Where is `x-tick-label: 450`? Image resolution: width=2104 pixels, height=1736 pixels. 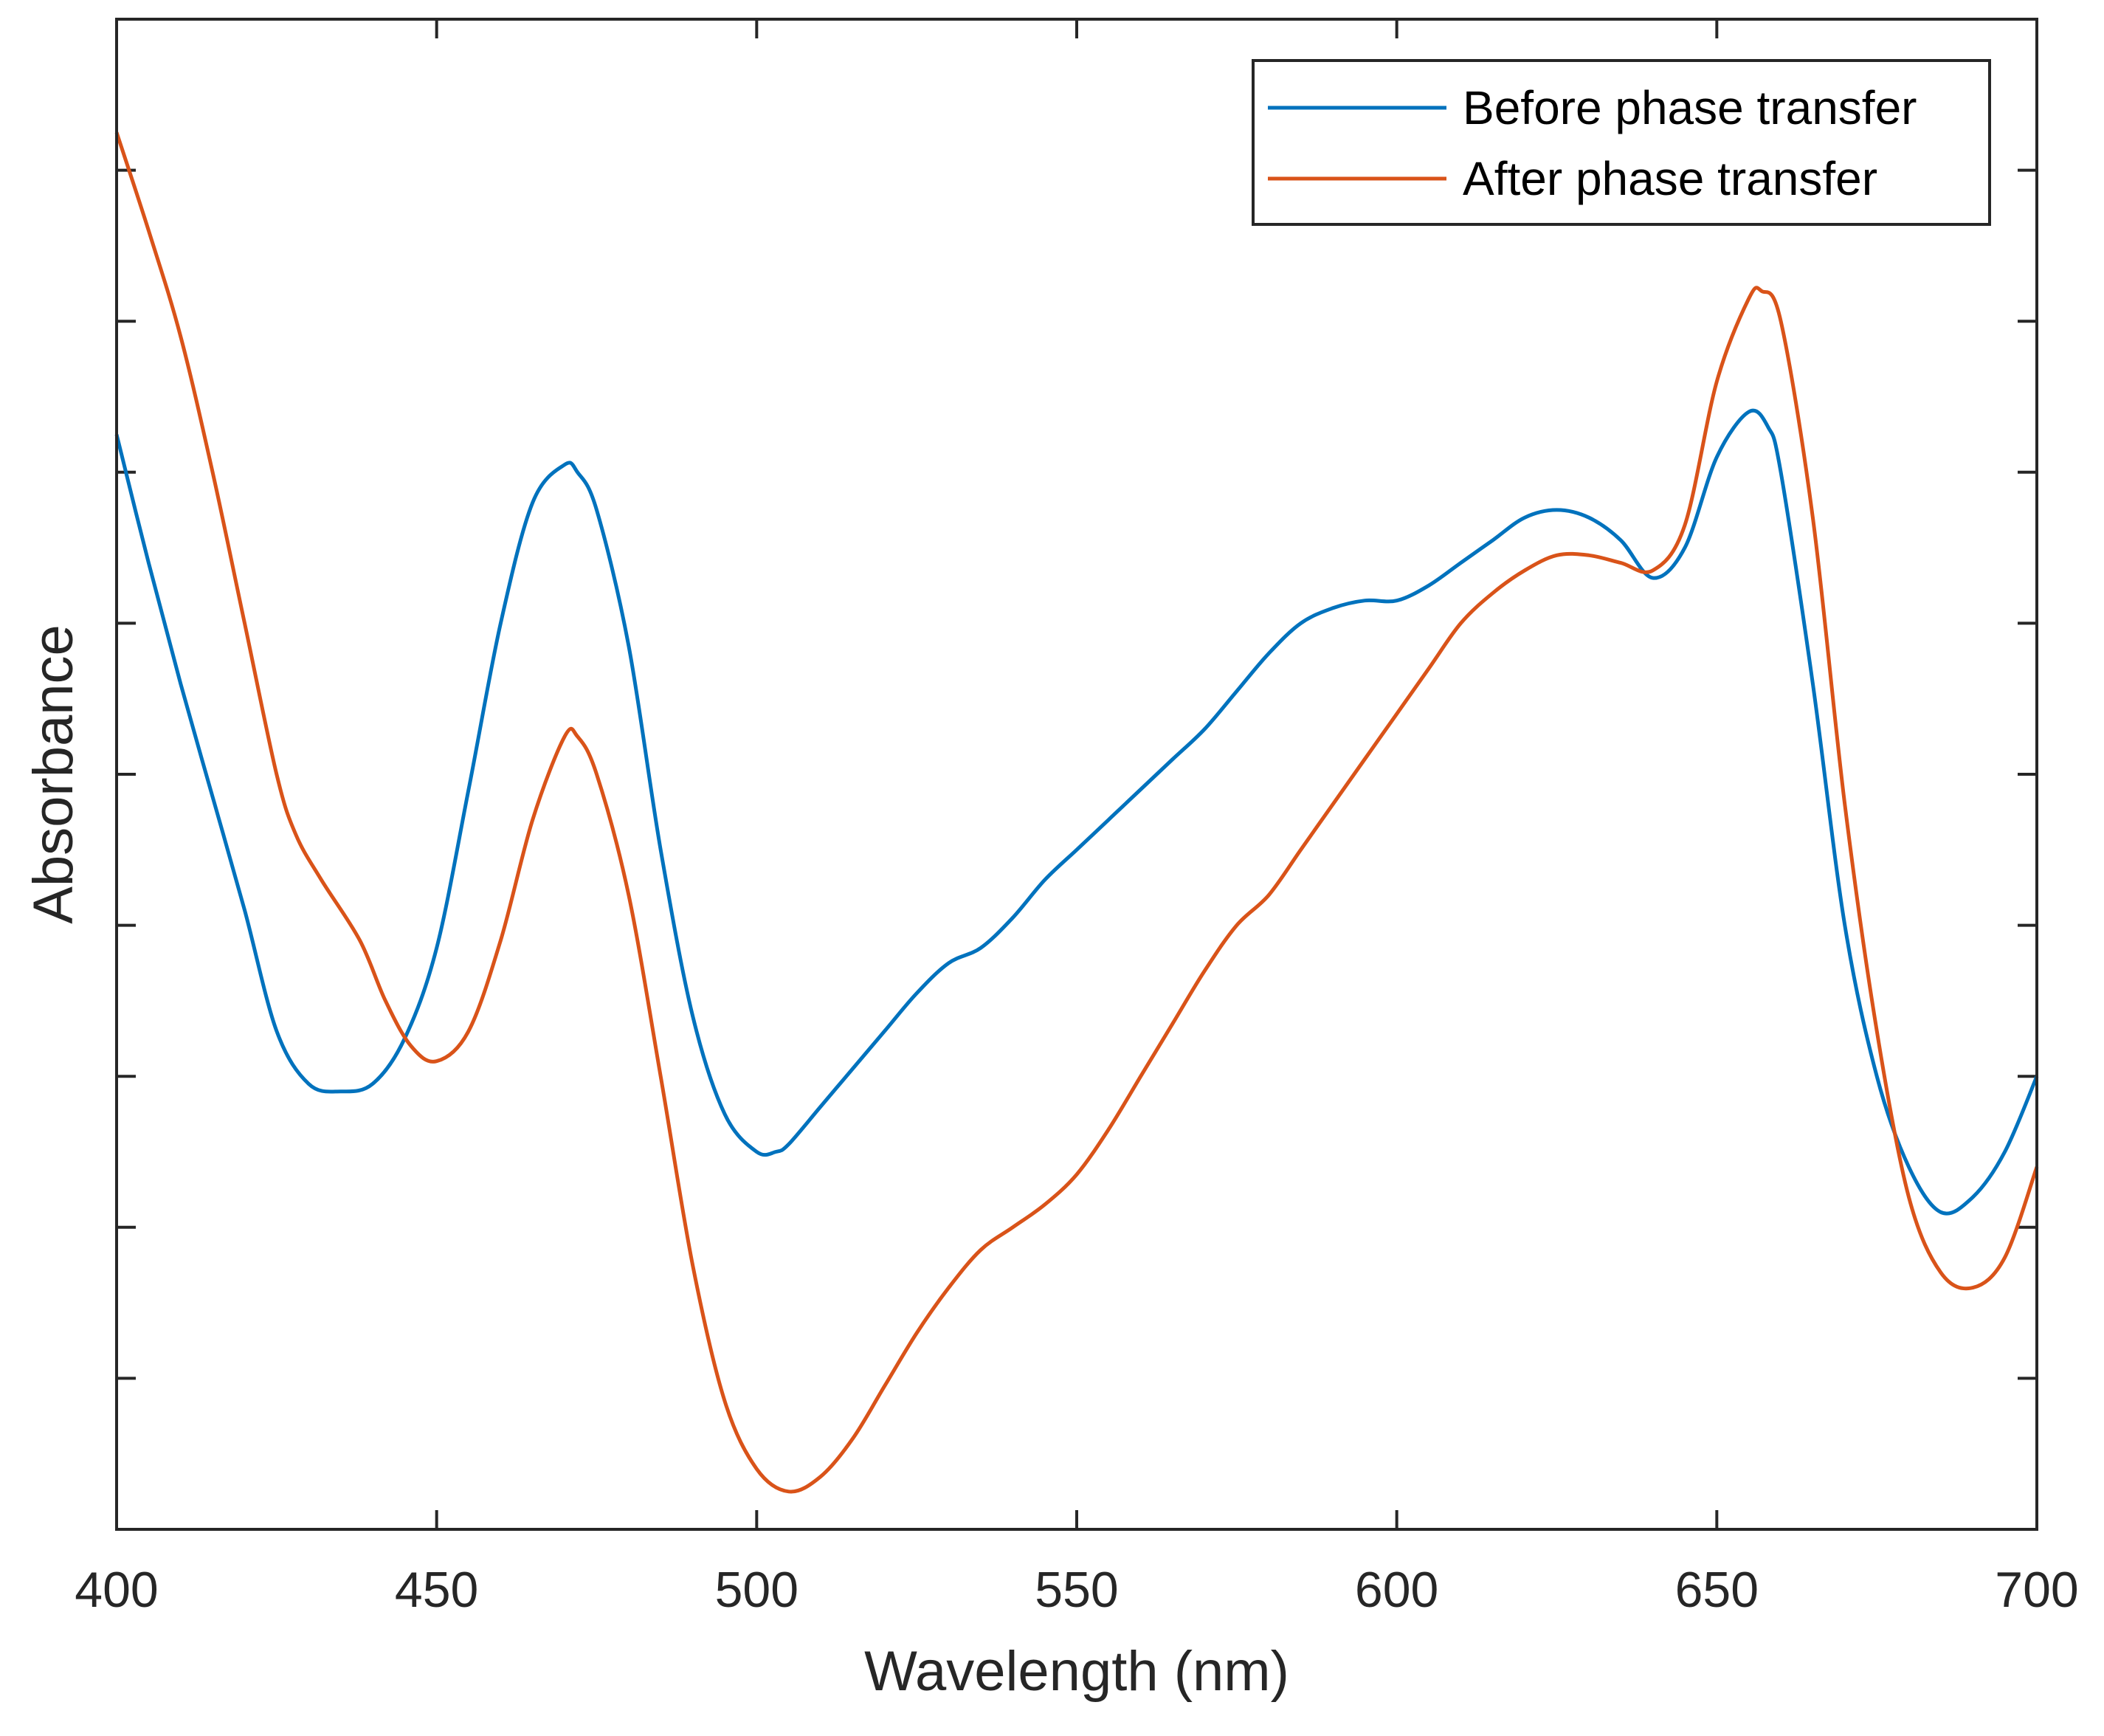 x-tick-label: 450 is located at coordinates (436, 1590).